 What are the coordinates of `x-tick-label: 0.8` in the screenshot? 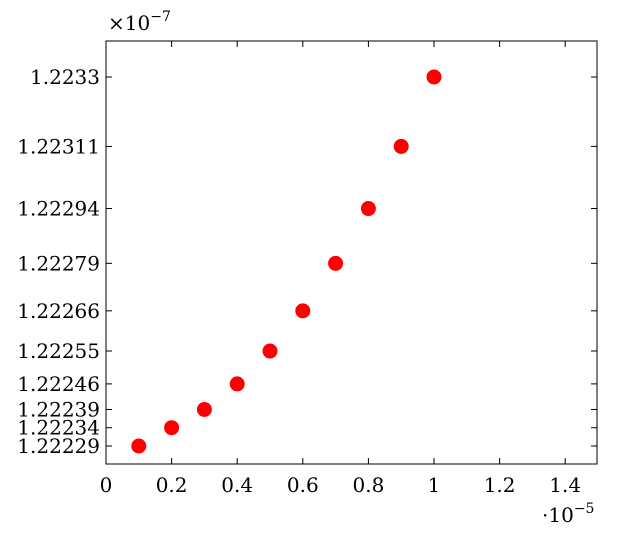 It's located at (368, 485).